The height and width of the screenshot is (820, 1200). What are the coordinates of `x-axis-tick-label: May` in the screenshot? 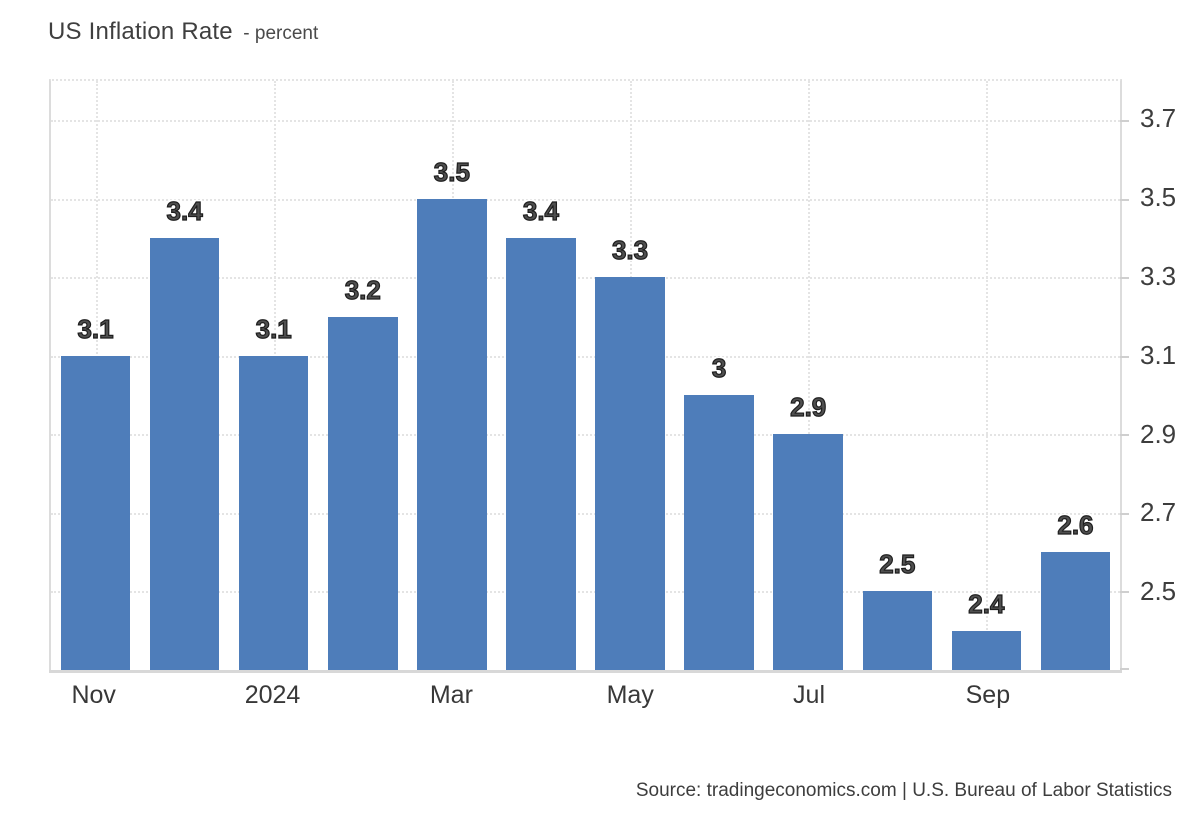 It's located at (630, 695).